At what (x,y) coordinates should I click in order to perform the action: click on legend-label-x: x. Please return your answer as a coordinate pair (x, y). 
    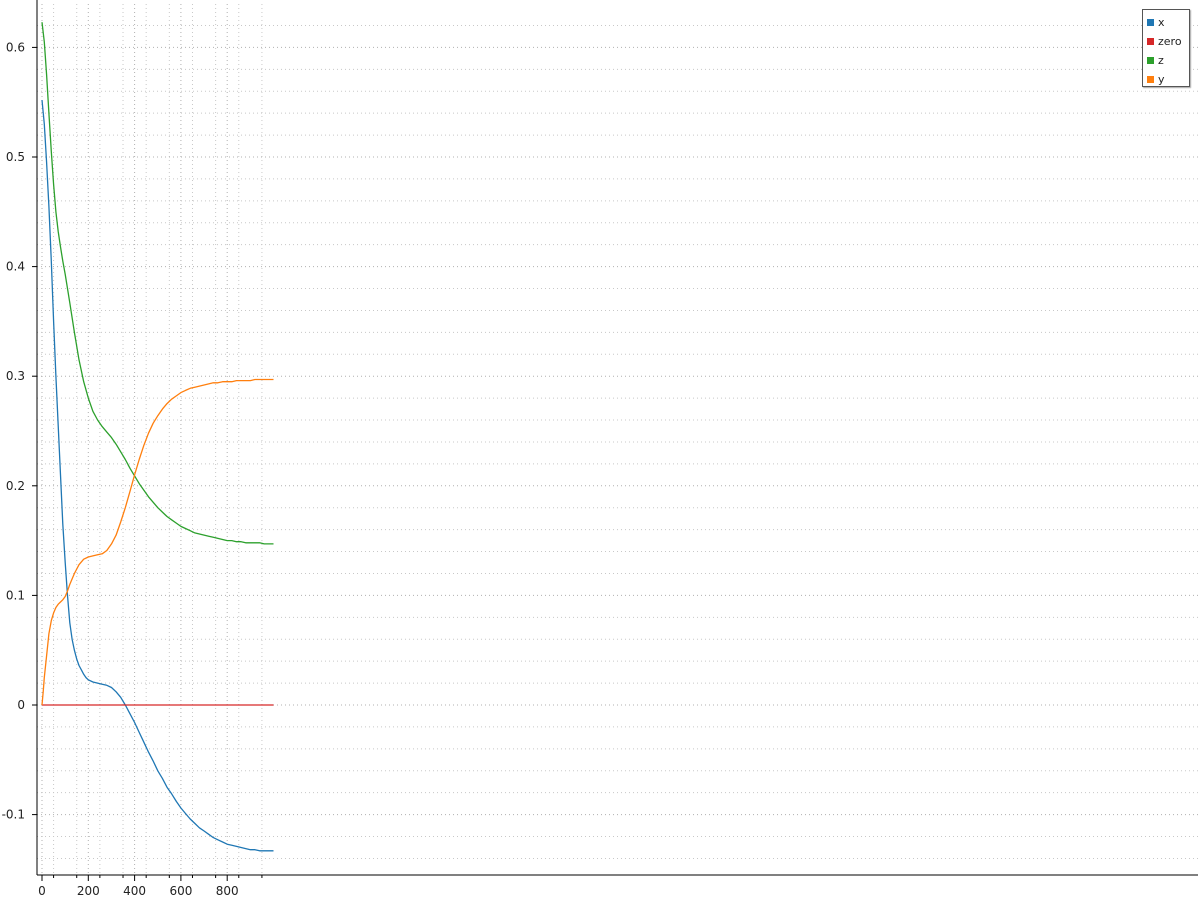
    Looking at the image, I should click on (1161, 22).